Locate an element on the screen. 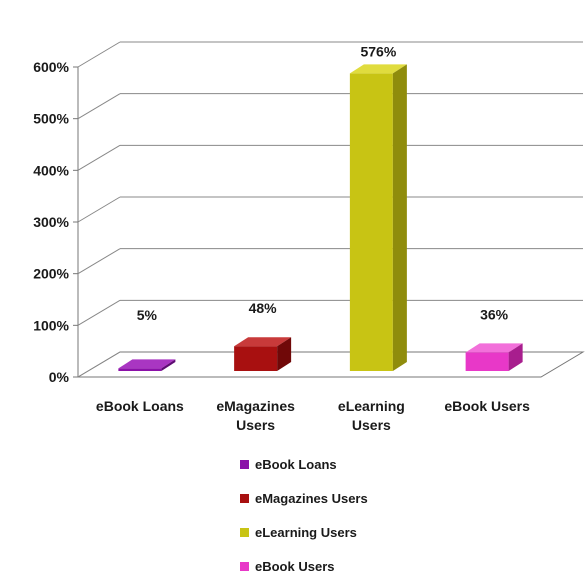 The width and height of the screenshot is (585, 575). data-label: 48% is located at coordinates (263, 308).